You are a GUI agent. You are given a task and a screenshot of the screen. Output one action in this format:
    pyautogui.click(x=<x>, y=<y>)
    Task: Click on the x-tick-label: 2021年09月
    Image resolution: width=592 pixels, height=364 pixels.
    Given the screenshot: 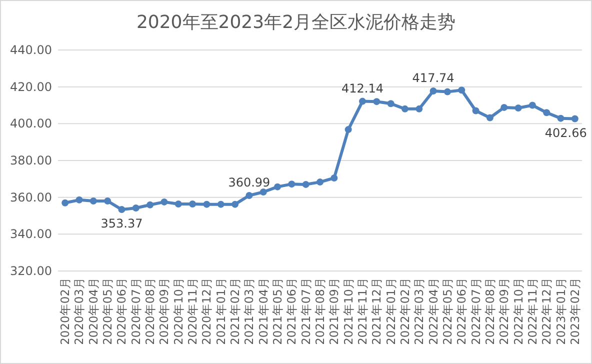 What is the action you would take?
    pyautogui.click(x=334, y=311)
    